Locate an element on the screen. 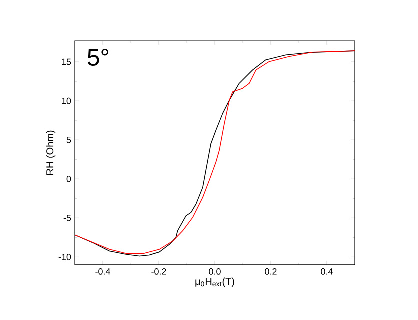 The image size is (418, 320). y-tick-label: 15 is located at coordinates (67, 62).